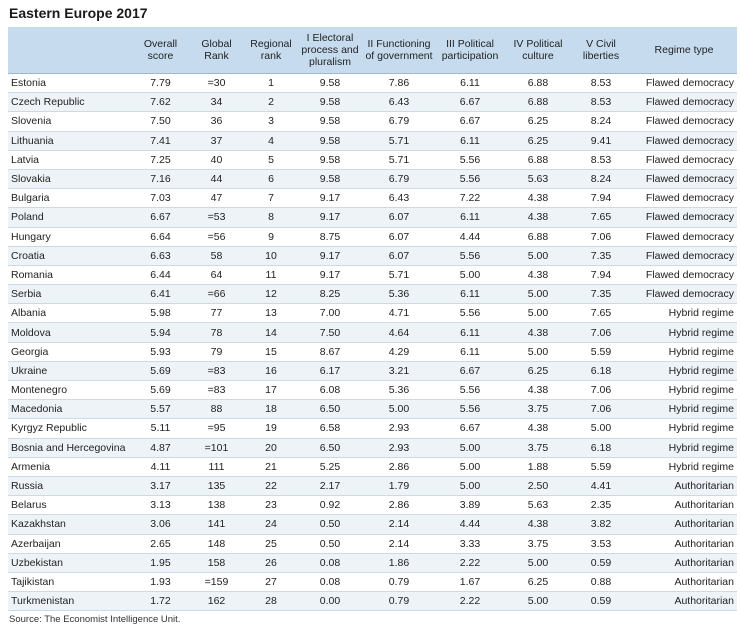  I want to click on data-cell: =30, so click(216, 83).